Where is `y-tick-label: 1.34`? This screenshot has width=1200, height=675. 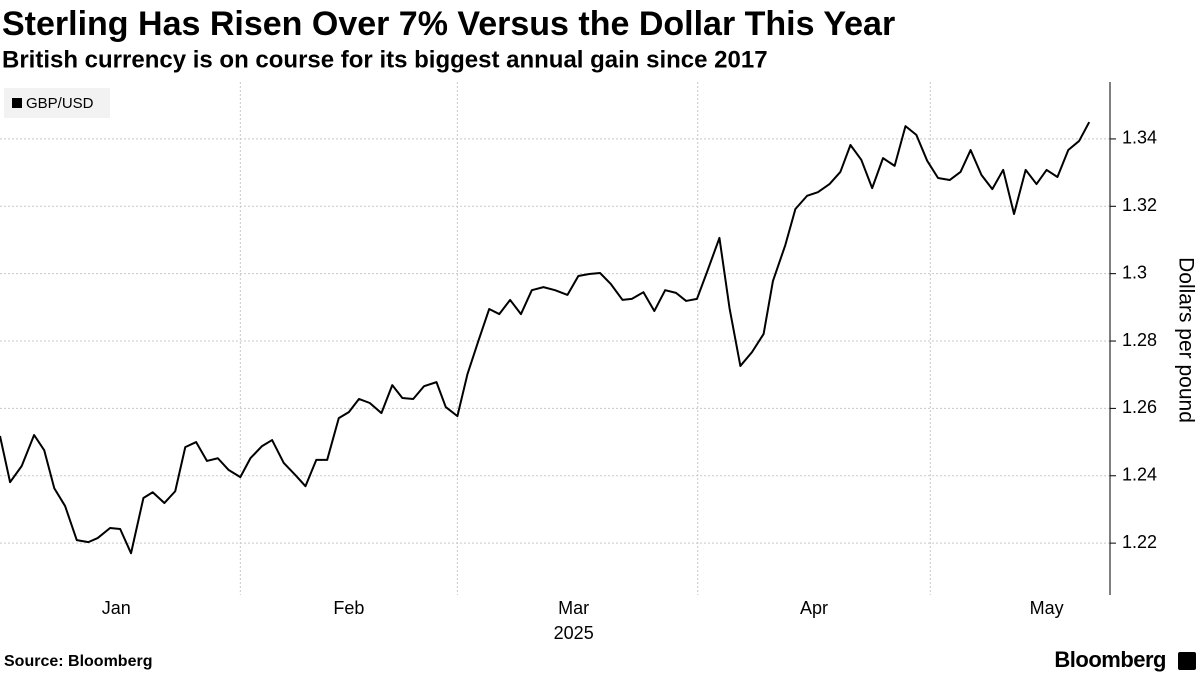
y-tick-label: 1.34 is located at coordinates (1139, 138).